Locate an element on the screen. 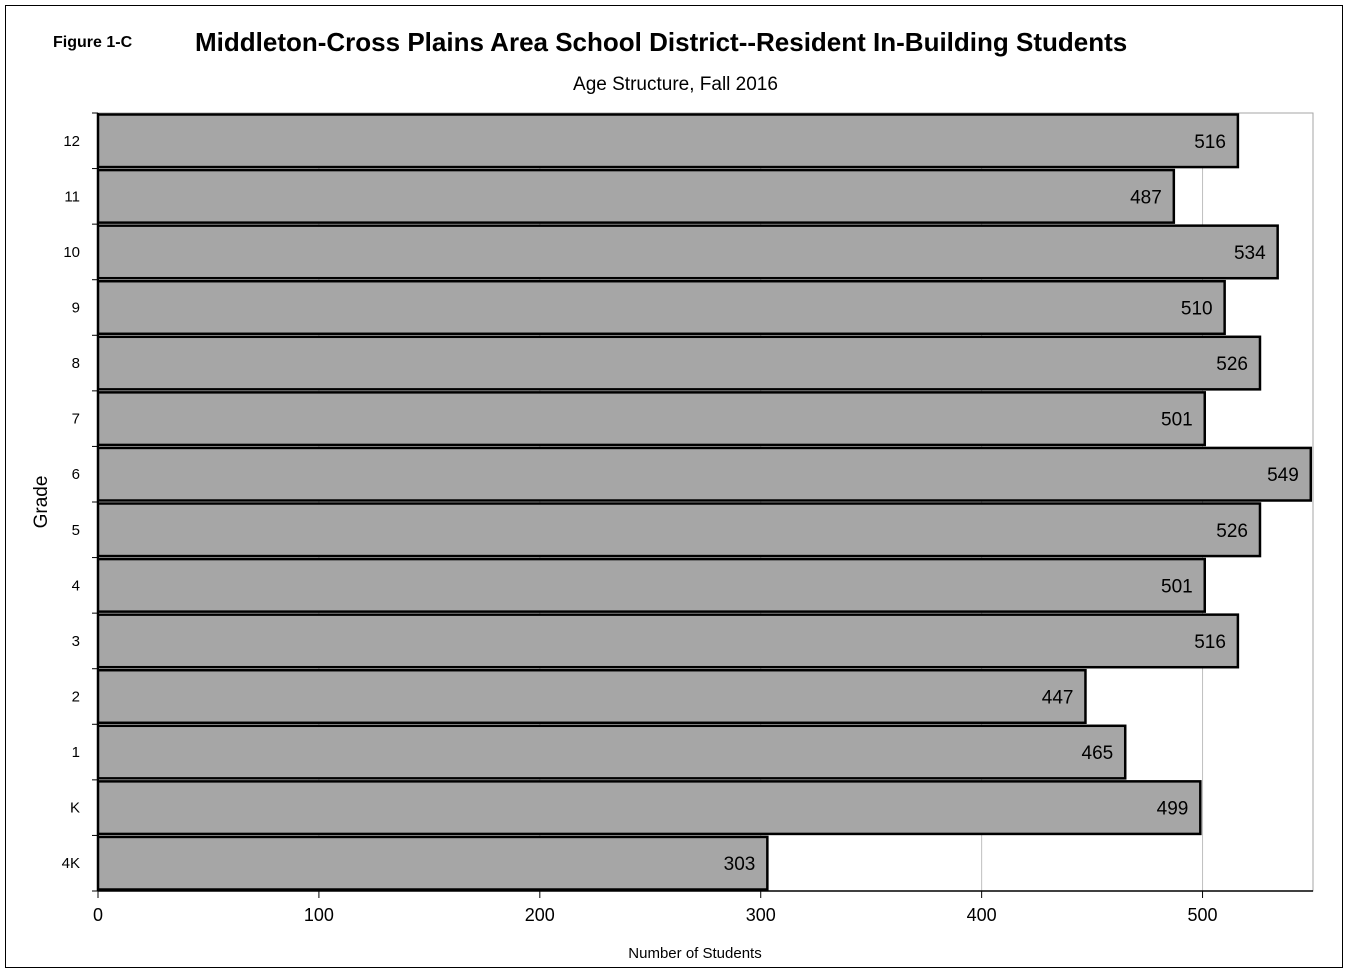 Image resolution: width=1351 pixels, height=975 pixels. figure-label: Figure 1-C is located at coordinates (93, 42).